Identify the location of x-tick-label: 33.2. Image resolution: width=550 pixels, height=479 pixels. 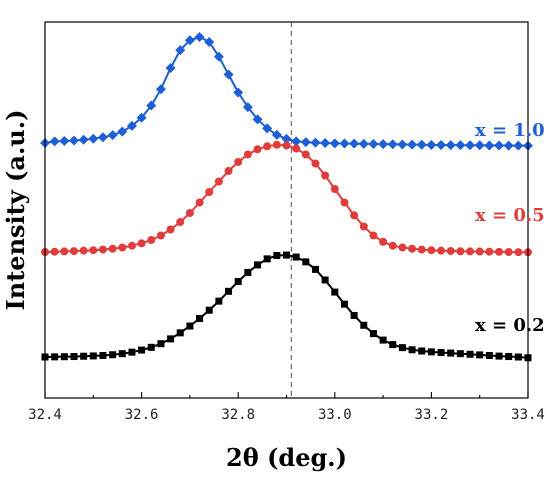
(432, 415).